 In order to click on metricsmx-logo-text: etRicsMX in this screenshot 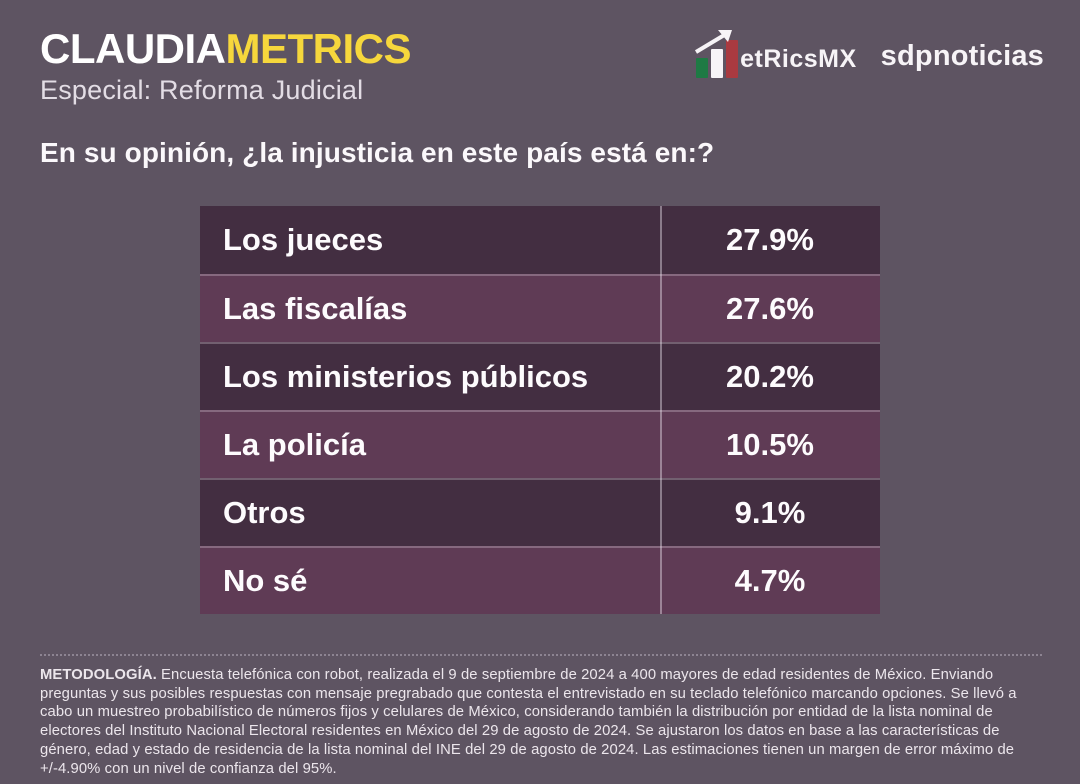, I will do `click(798, 59)`.